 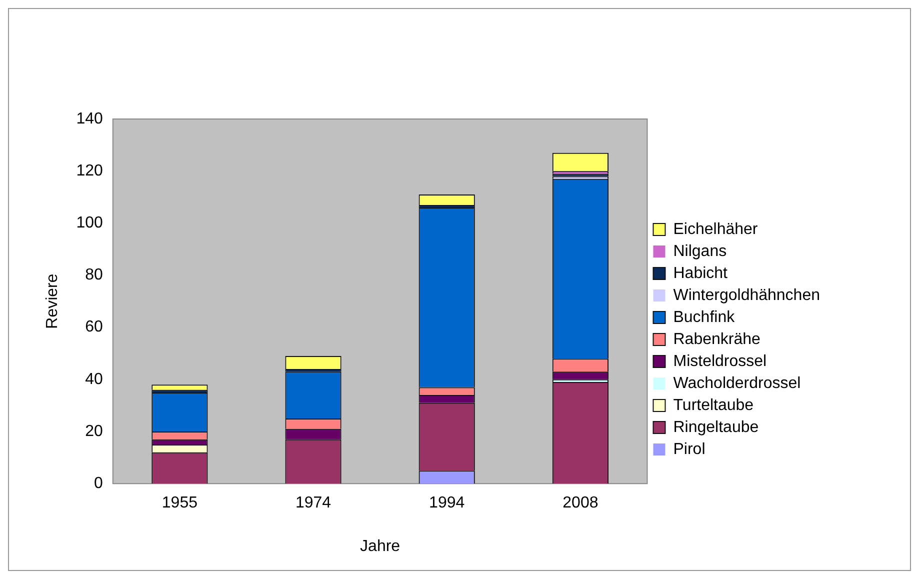 I want to click on legend-label: Wacholderdrossel, so click(x=737, y=383).